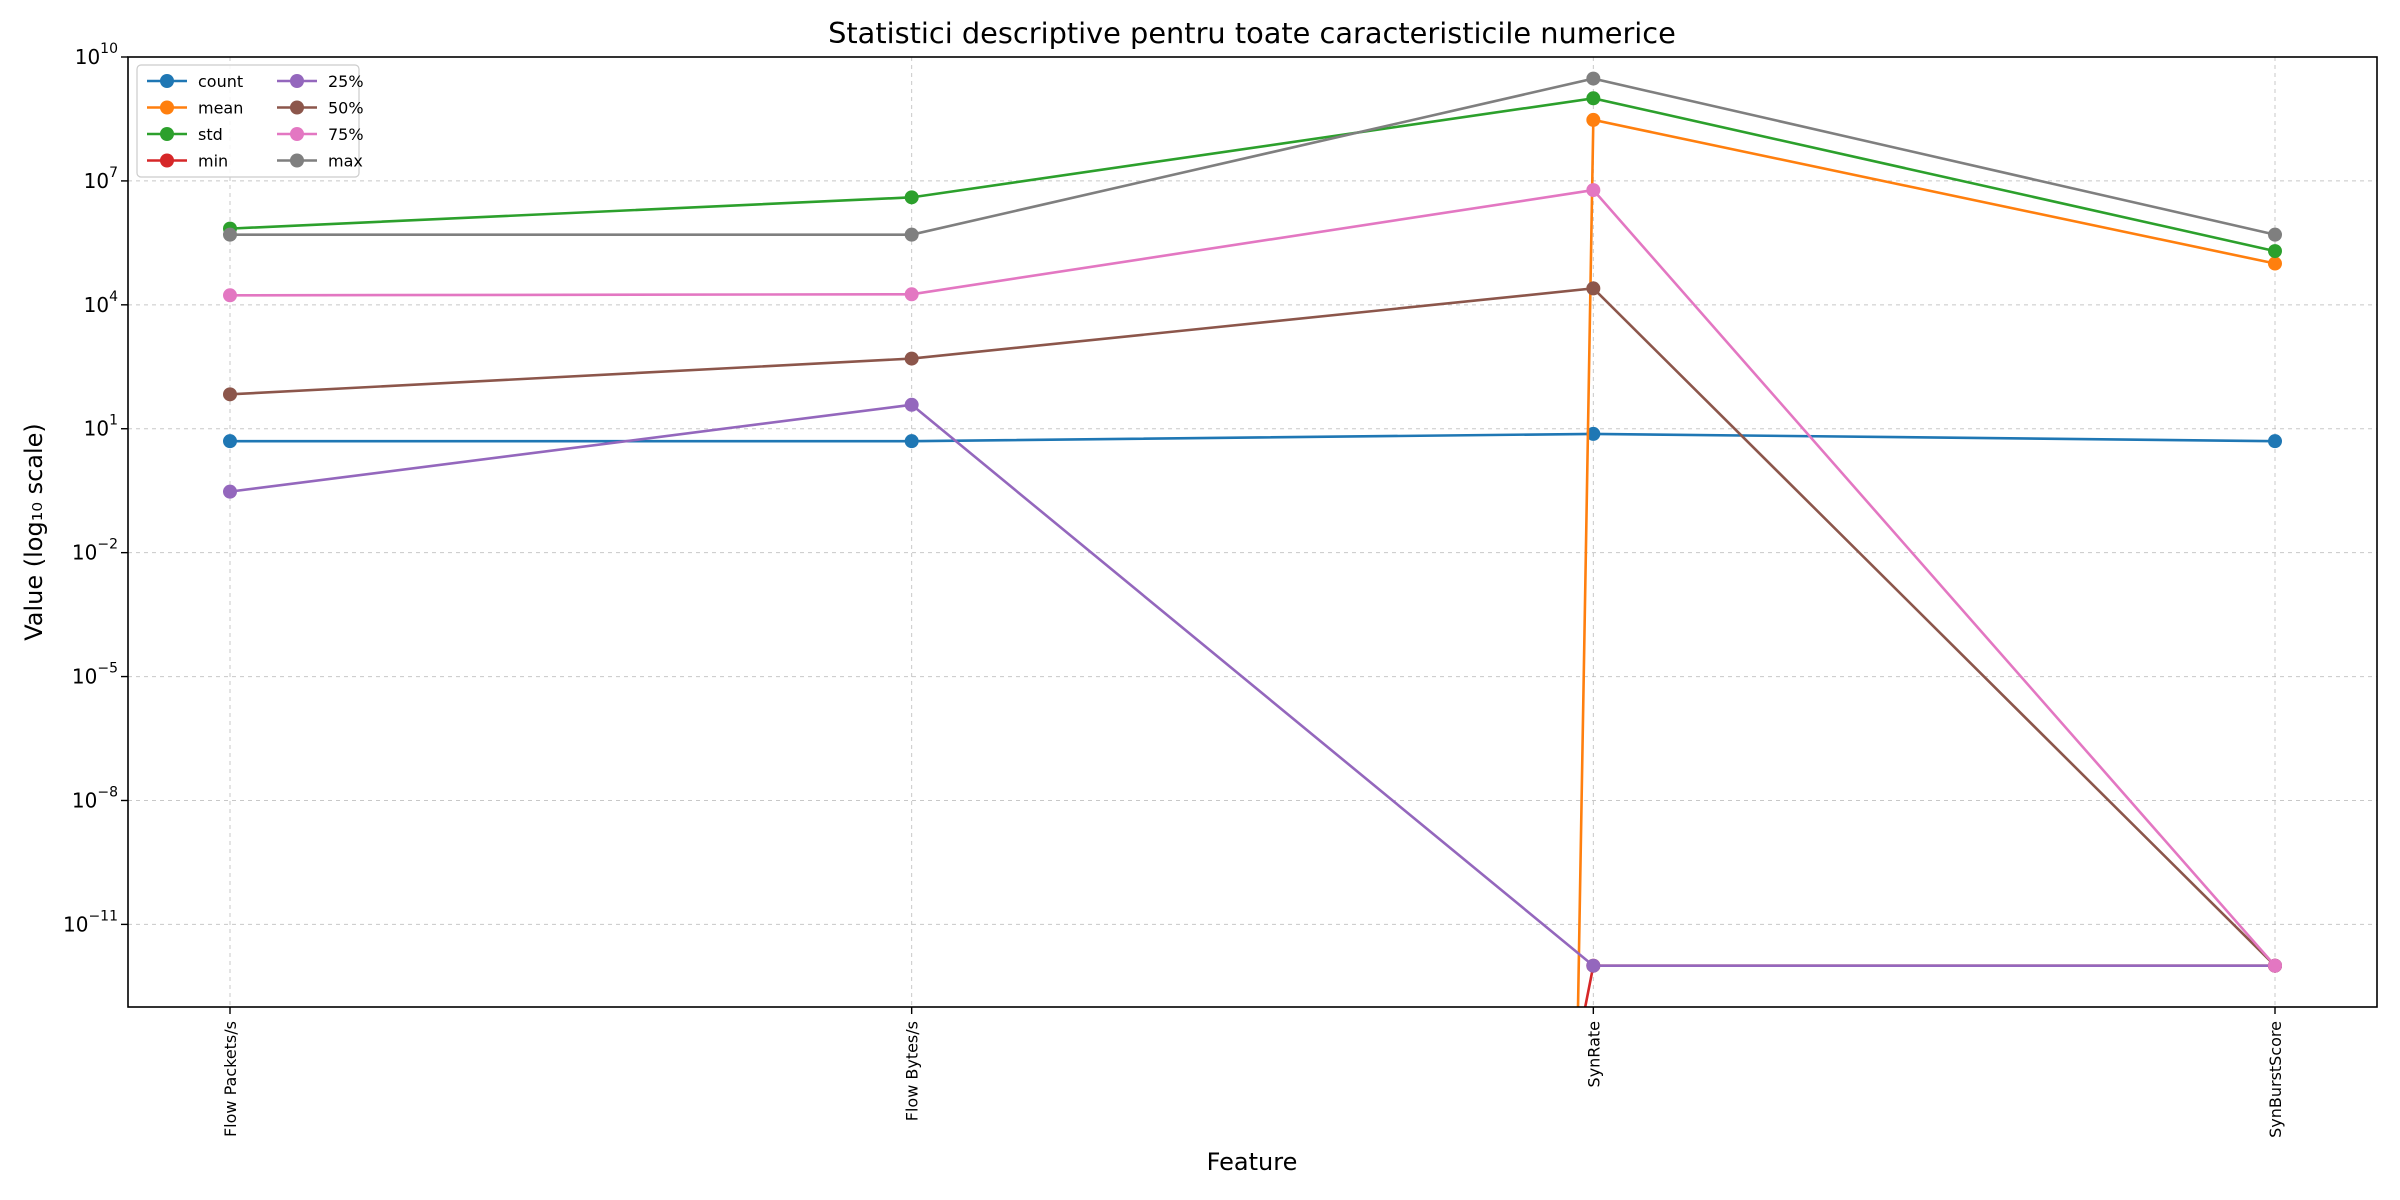 This screenshot has width=2400, height=1200. What do you see at coordinates (320, 81) in the screenshot?
I see `legend-item: 25%` at bounding box center [320, 81].